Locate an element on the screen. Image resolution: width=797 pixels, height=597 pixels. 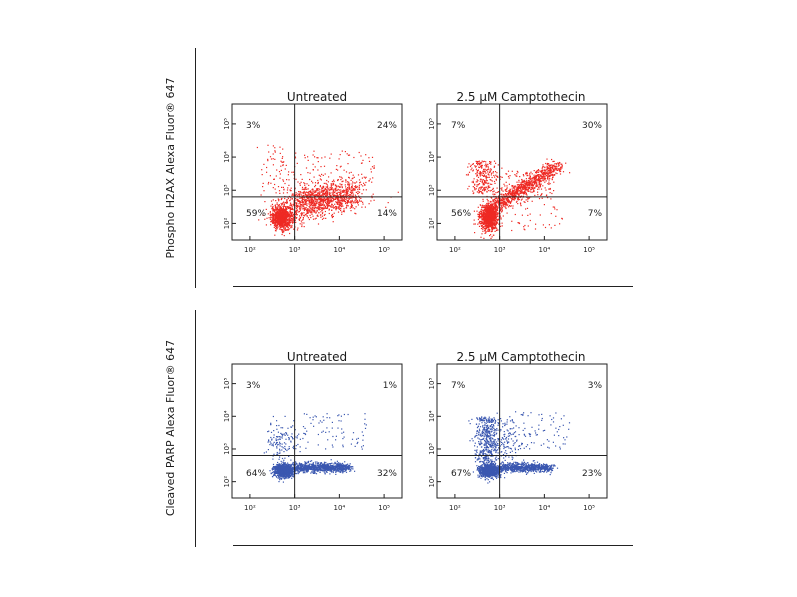
x-tick-label: 10⁴ is located at coordinates (545, 250).